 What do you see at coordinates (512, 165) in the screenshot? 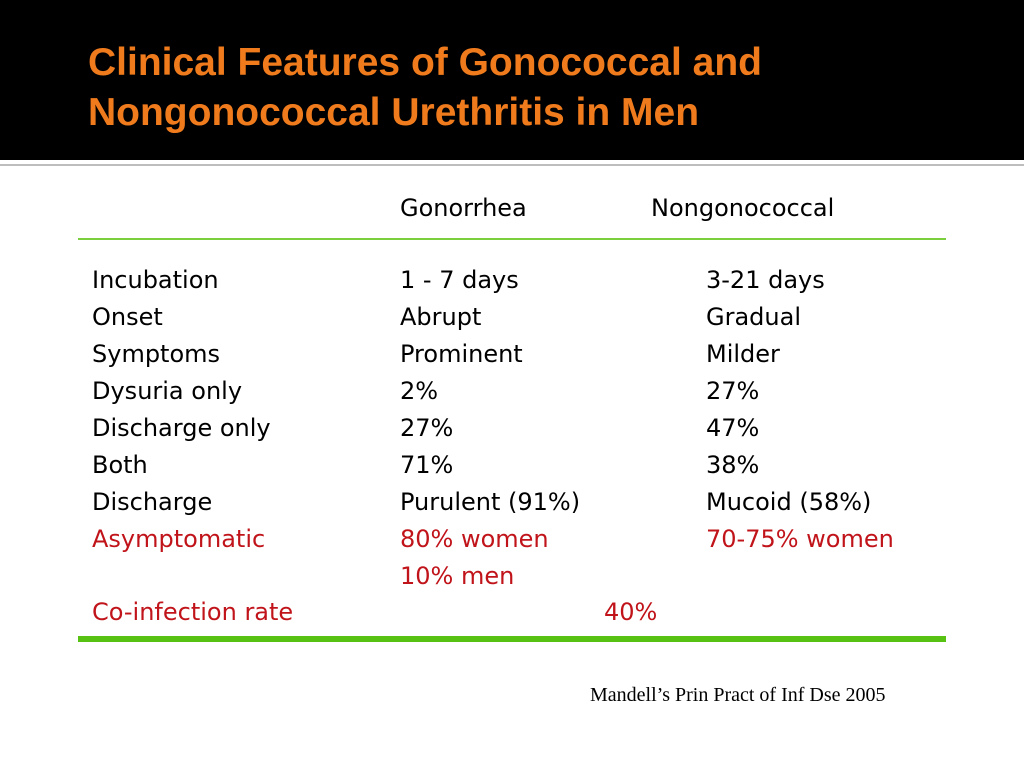
I see `title-divider` at bounding box center [512, 165].